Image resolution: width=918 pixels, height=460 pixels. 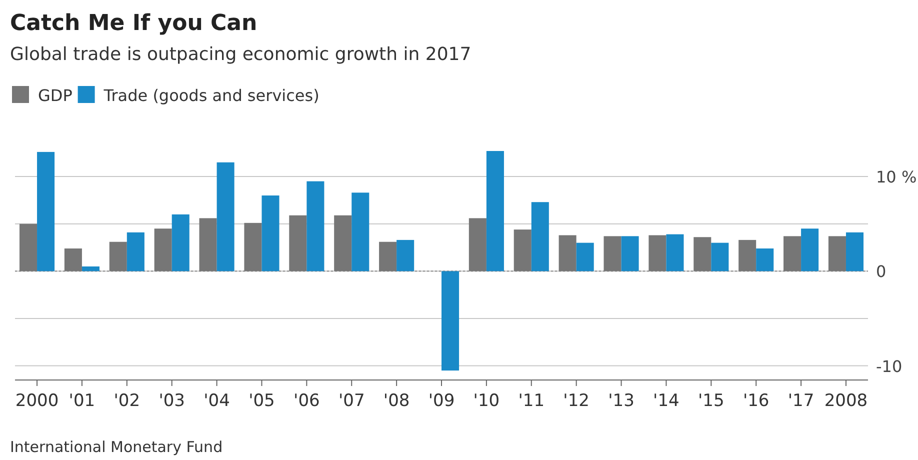 What do you see at coordinates (134, 23) in the screenshot?
I see `chart-title: Catch Me If you Can` at bounding box center [134, 23].